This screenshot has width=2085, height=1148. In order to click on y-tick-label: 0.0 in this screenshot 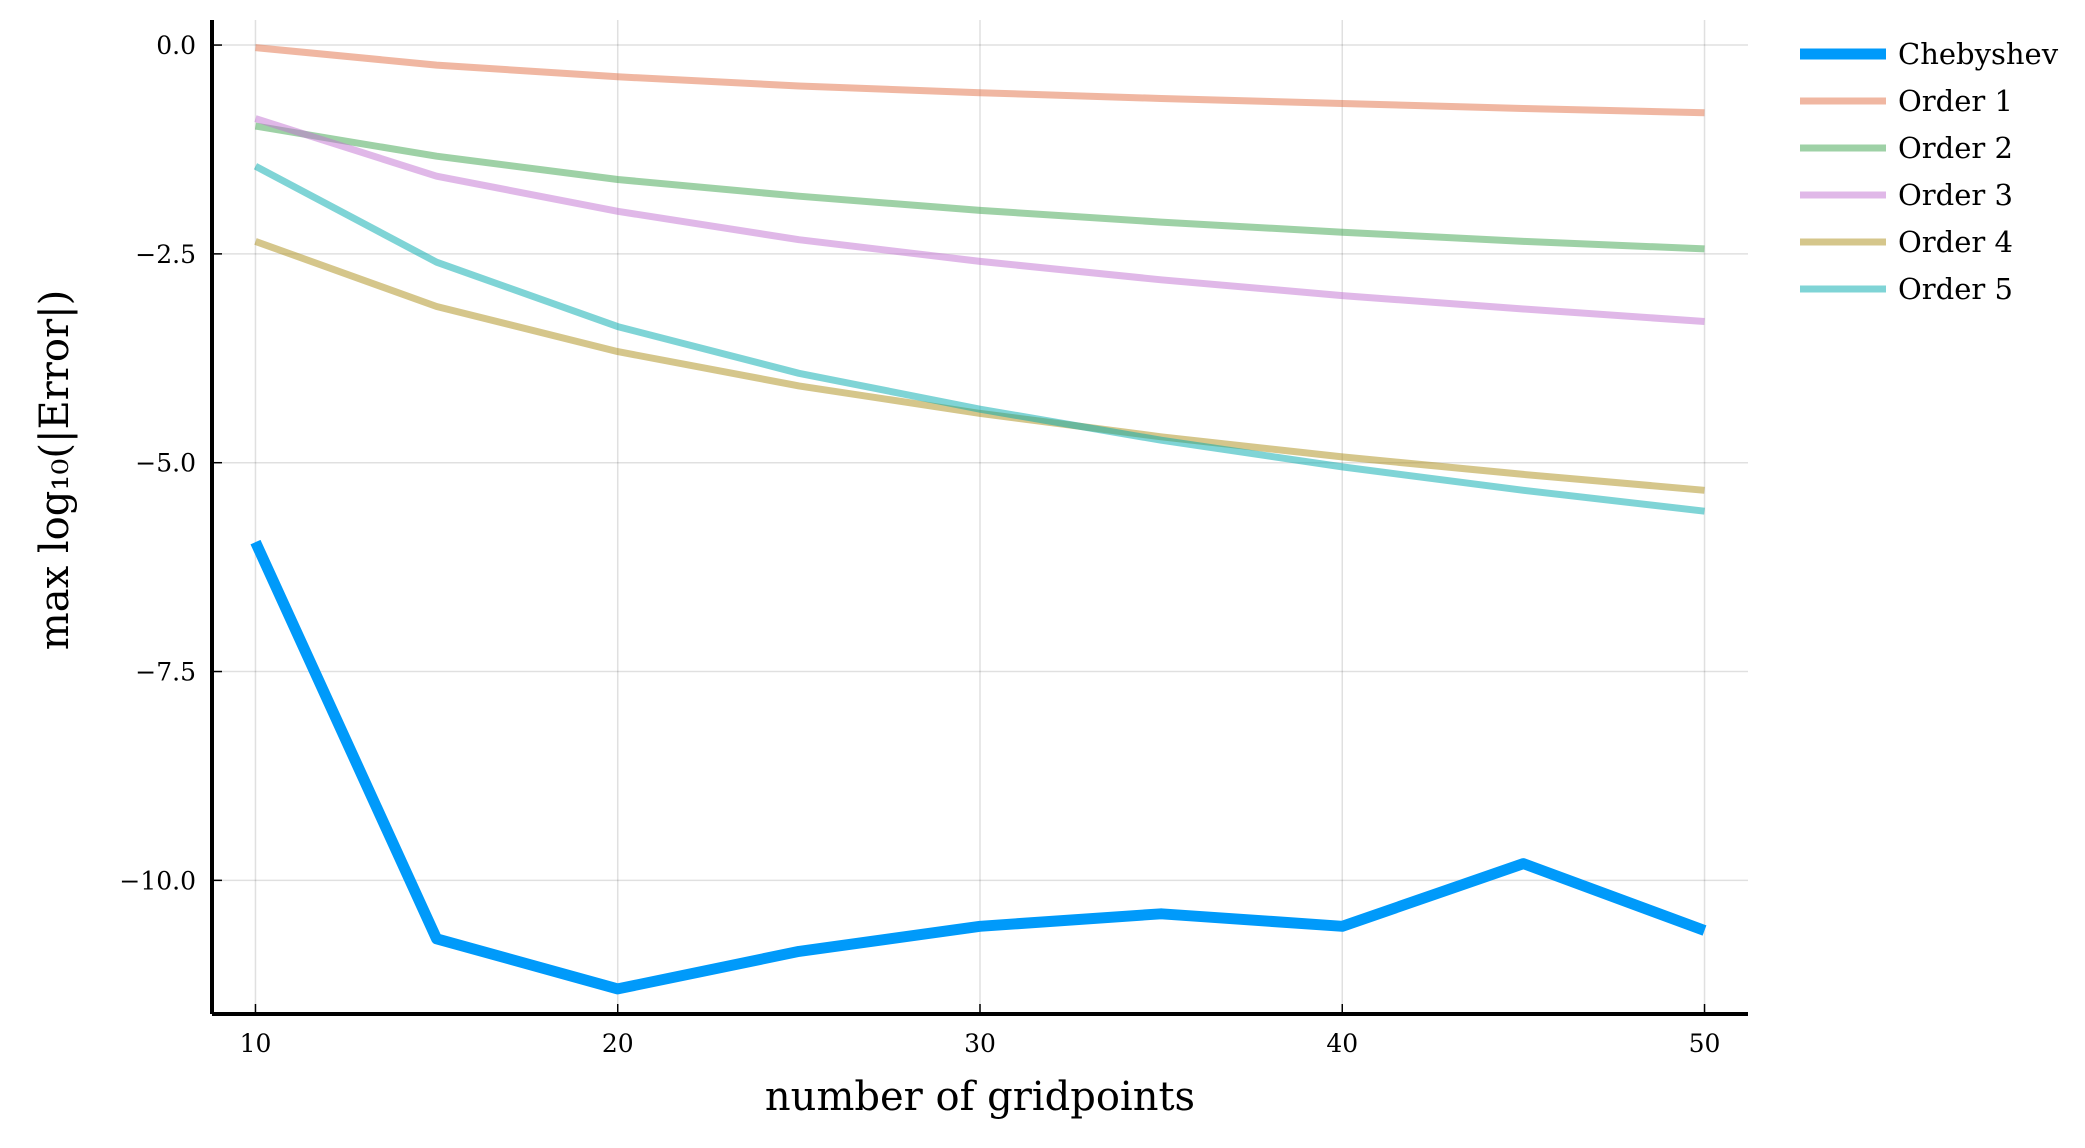, I will do `click(176, 45)`.